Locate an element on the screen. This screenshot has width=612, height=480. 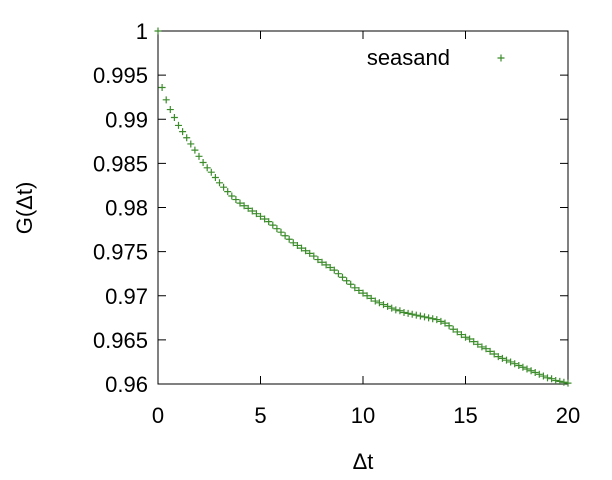
x-tick-label: 15 is located at coordinates (465, 415).